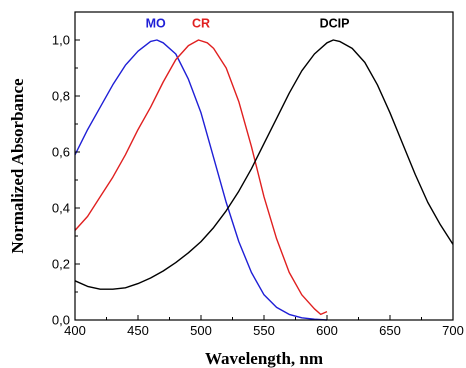 Image resolution: width=466 pixels, height=368 pixels. I want to click on y-axis-title: Normalized Absorbance, so click(17, 166).